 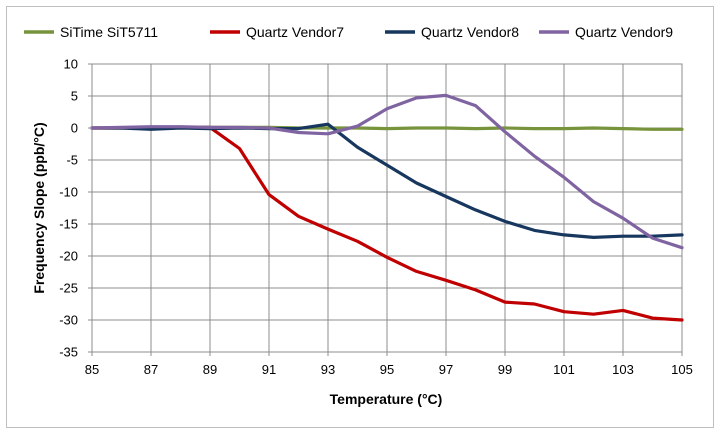 What do you see at coordinates (210, 369) in the screenshot?
I see `x-tick-label: 89` at bounding box center [210, 369].